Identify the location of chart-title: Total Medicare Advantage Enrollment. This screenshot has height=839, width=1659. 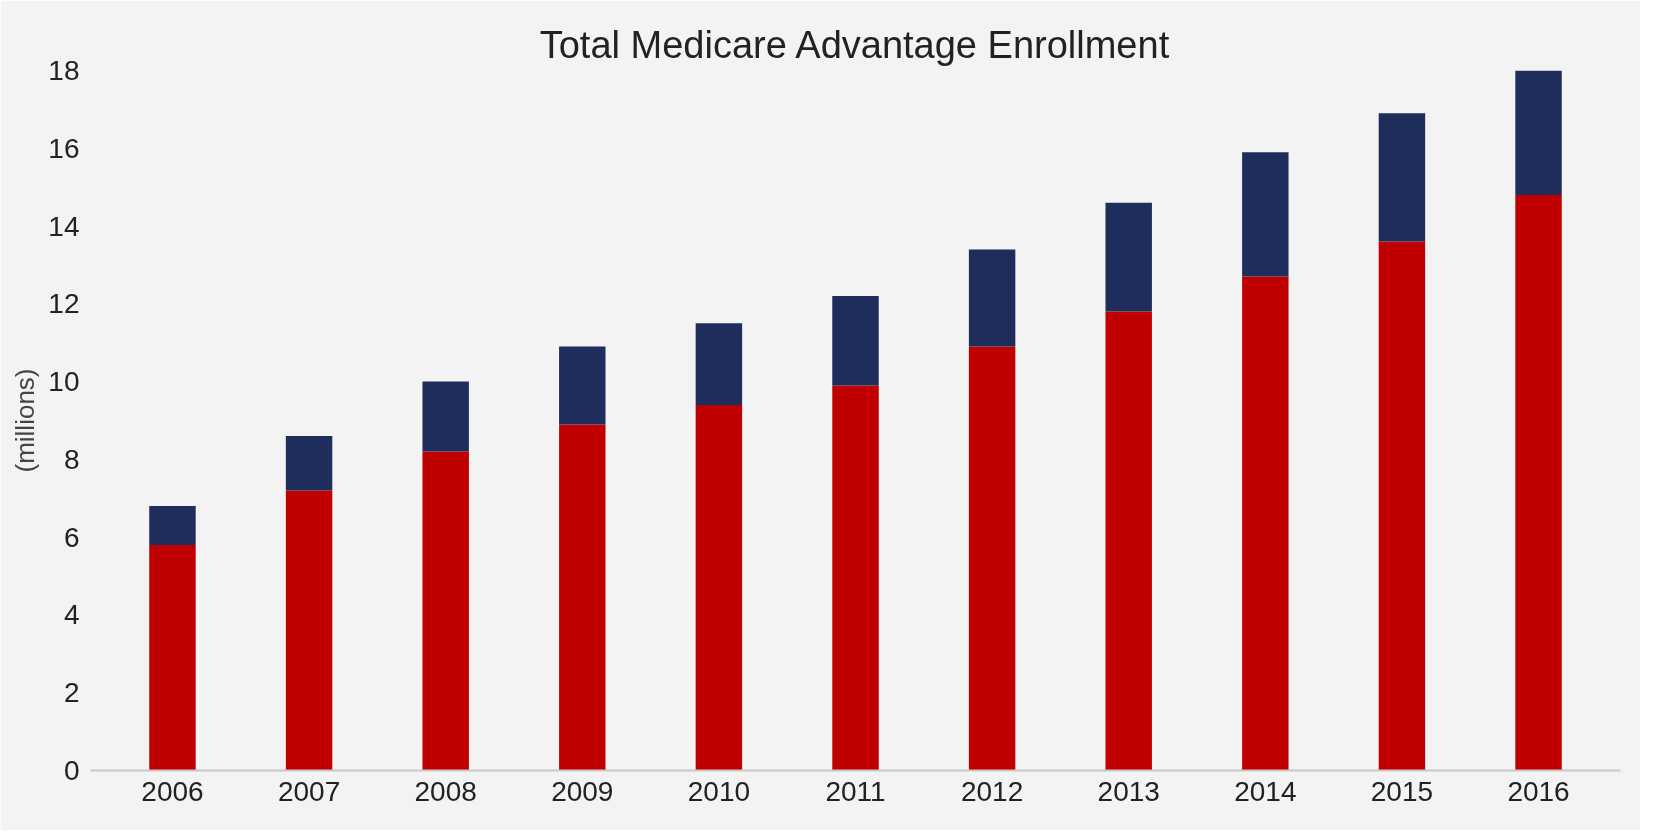
(854, 44).